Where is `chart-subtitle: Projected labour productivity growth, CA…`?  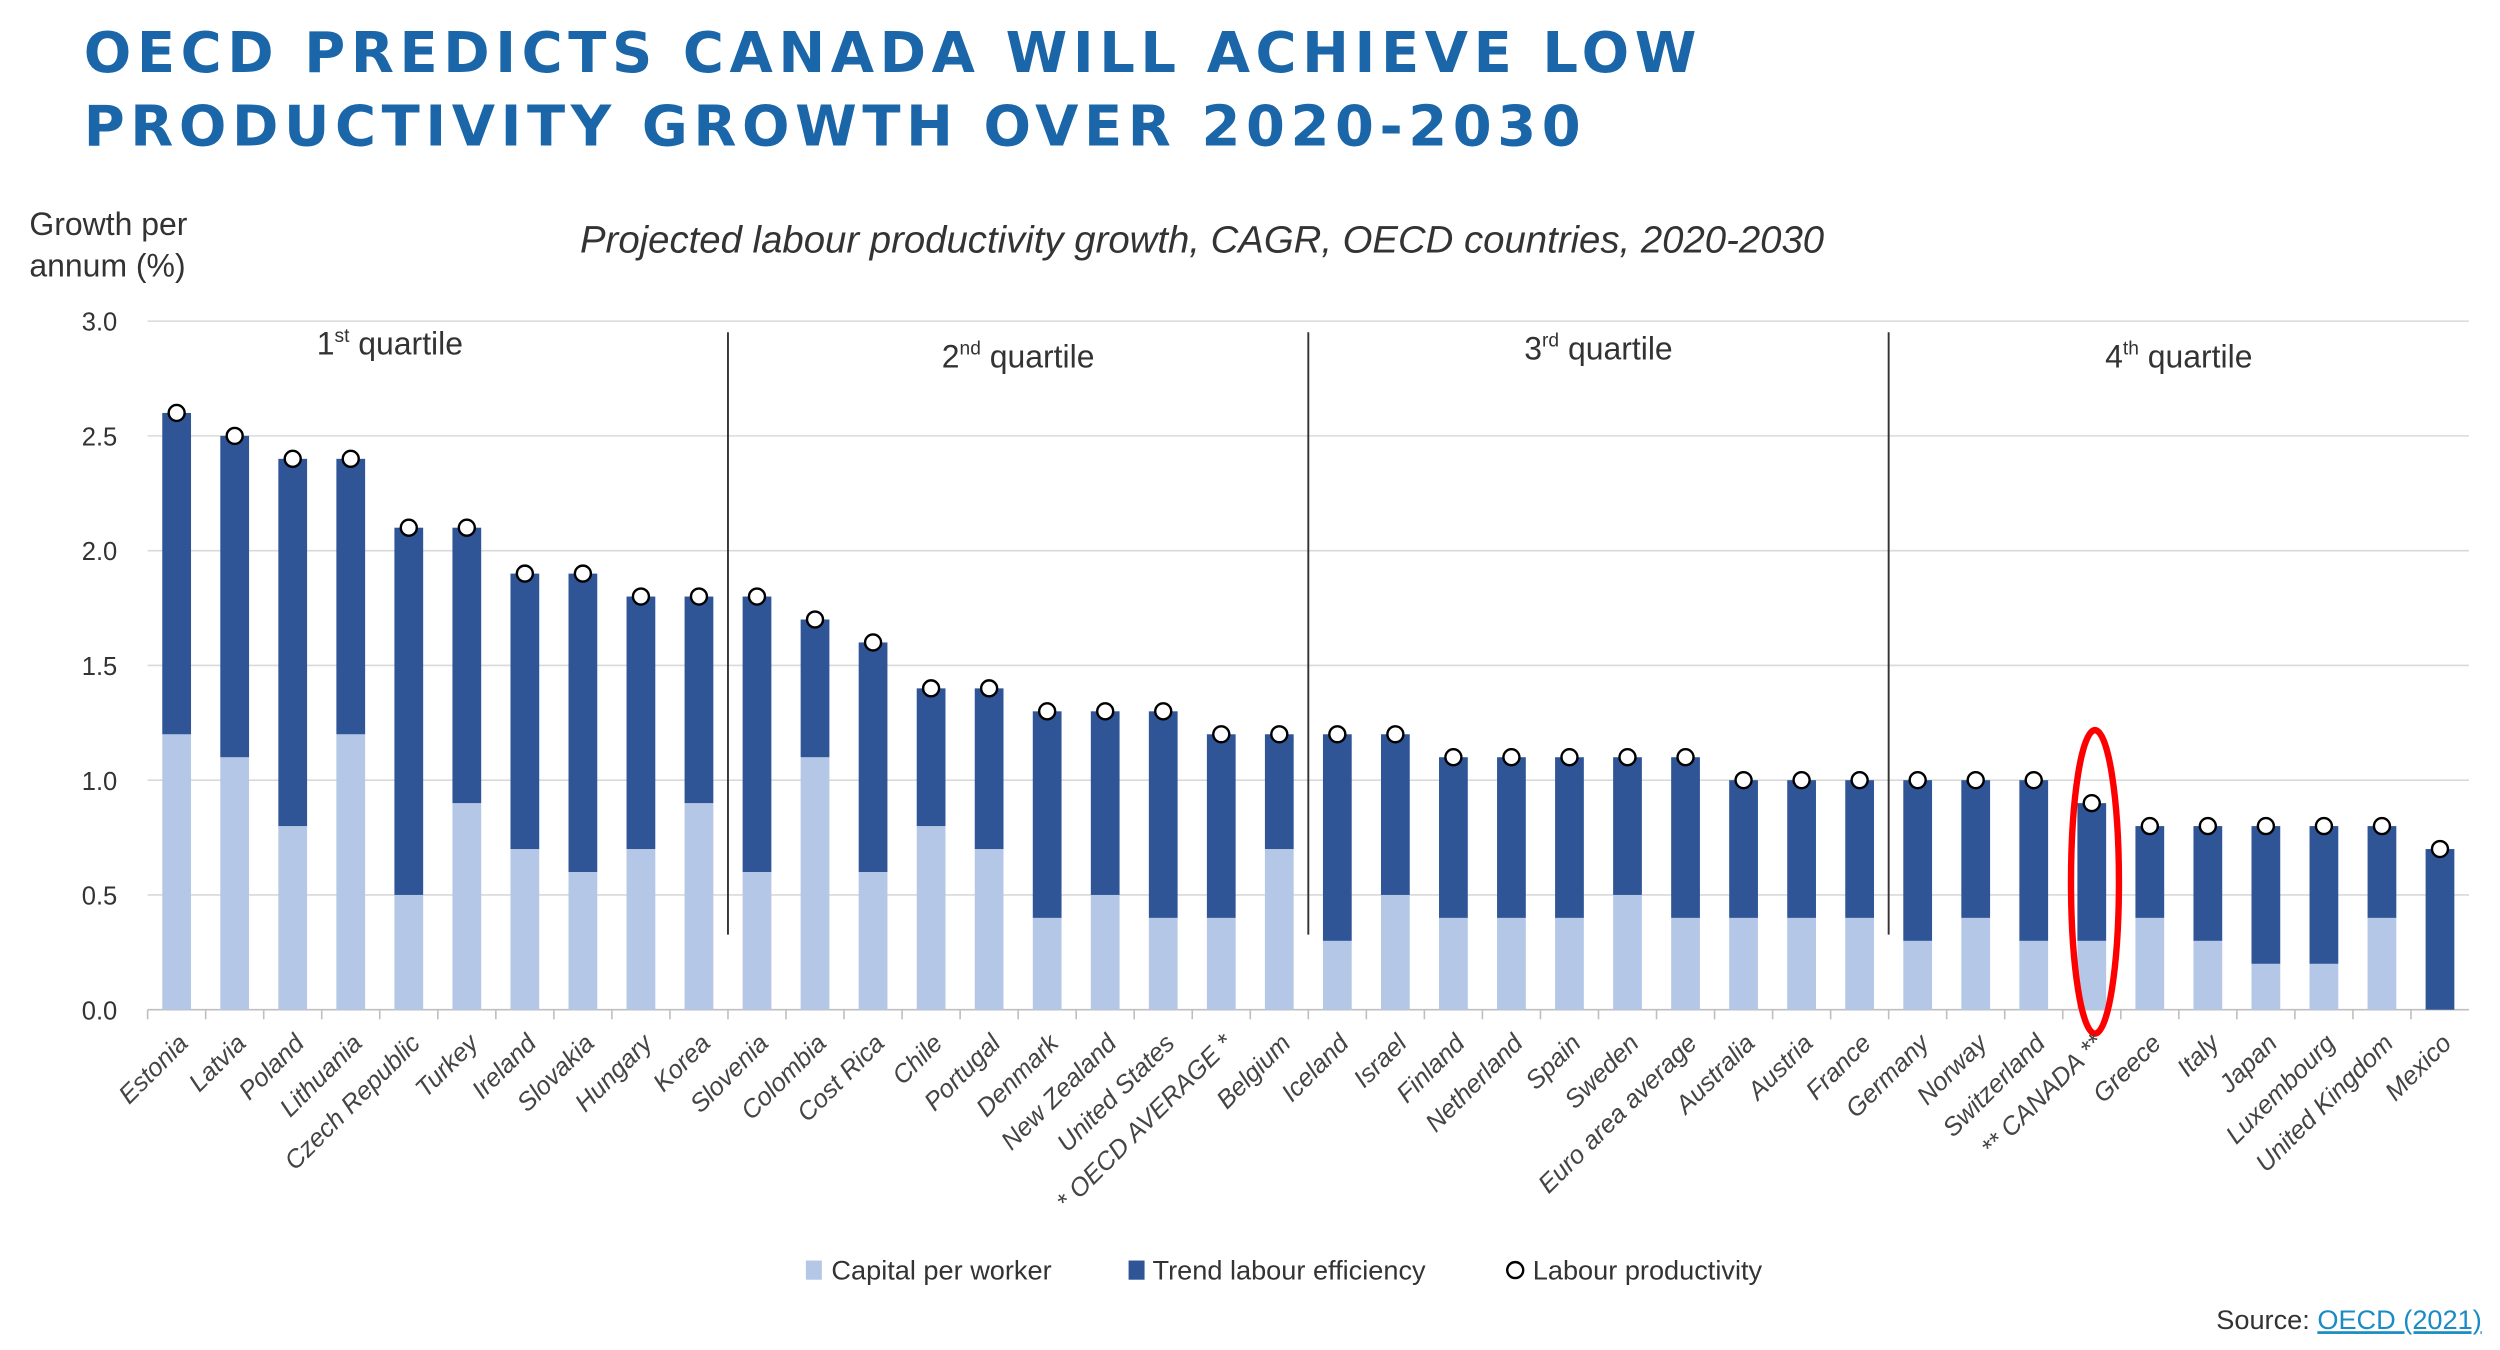
chart-subtitle: Projected labour productivity growth, CA… is located at coordinates (1202, 239).